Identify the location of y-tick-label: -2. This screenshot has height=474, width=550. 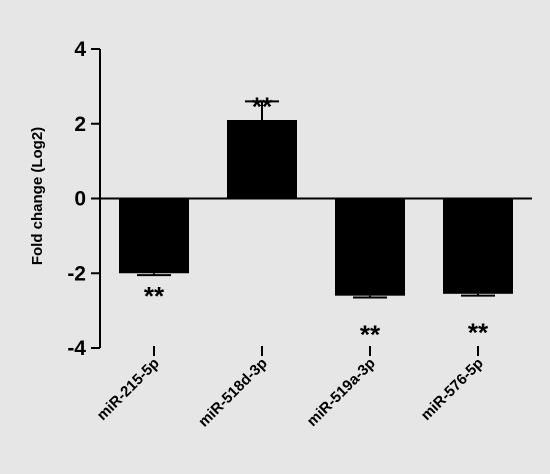
(76, 273).